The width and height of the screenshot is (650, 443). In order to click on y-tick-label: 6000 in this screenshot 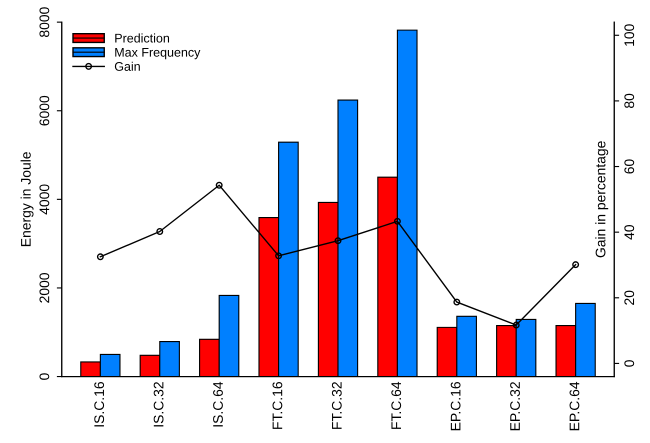, I will do `click(44, 111)`.